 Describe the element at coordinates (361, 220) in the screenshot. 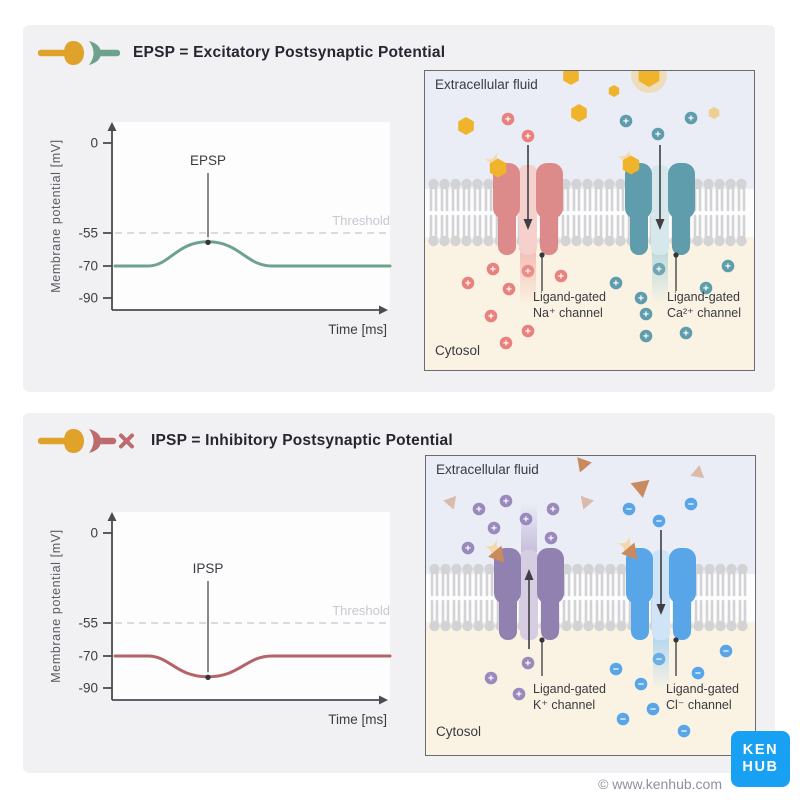

I see `svg-text: Threshold` at that location.